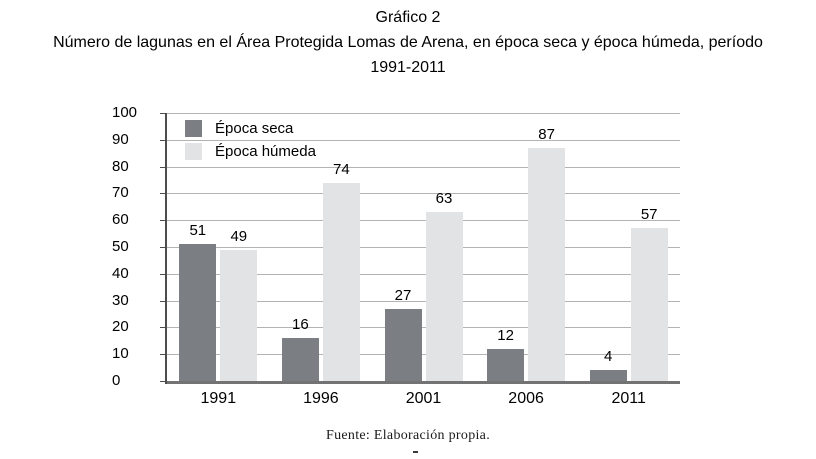  What do you see at coordinates (423, 382) in the screenshot?
I see `x-axis-line` at bounding box center [423, 382].